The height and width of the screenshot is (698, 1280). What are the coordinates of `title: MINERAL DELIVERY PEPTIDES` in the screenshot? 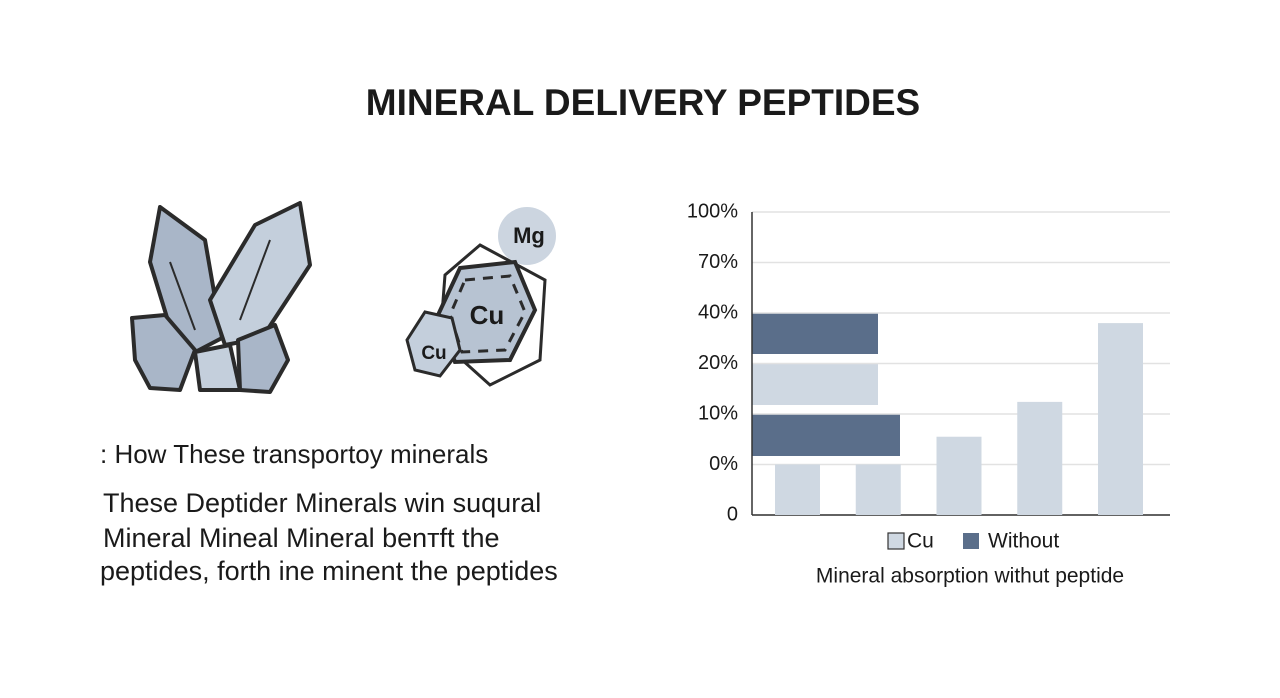 It's located at (643, 102).